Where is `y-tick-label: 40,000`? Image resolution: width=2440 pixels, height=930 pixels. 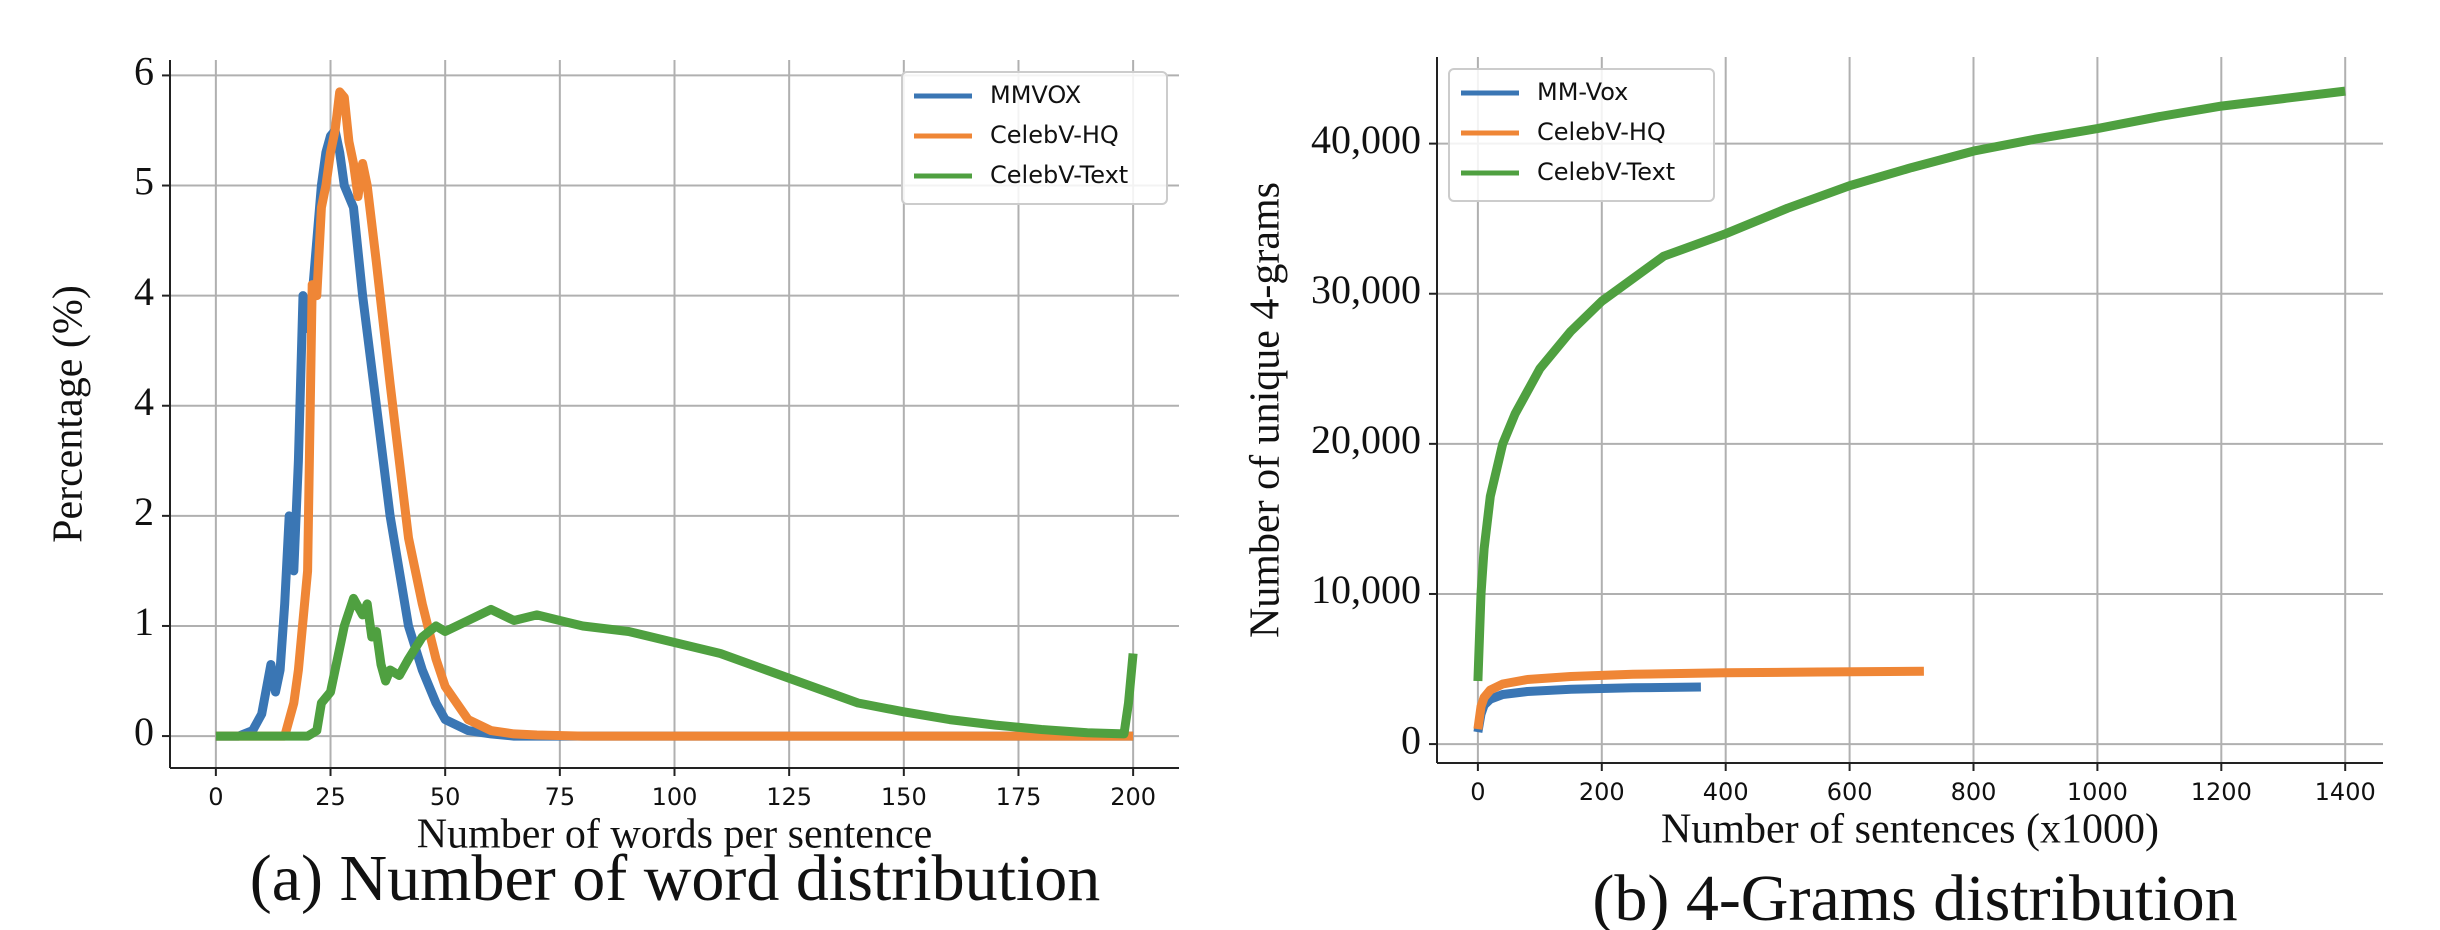 y-tick-label: 40,000 is located at coordinates (1366, 139).